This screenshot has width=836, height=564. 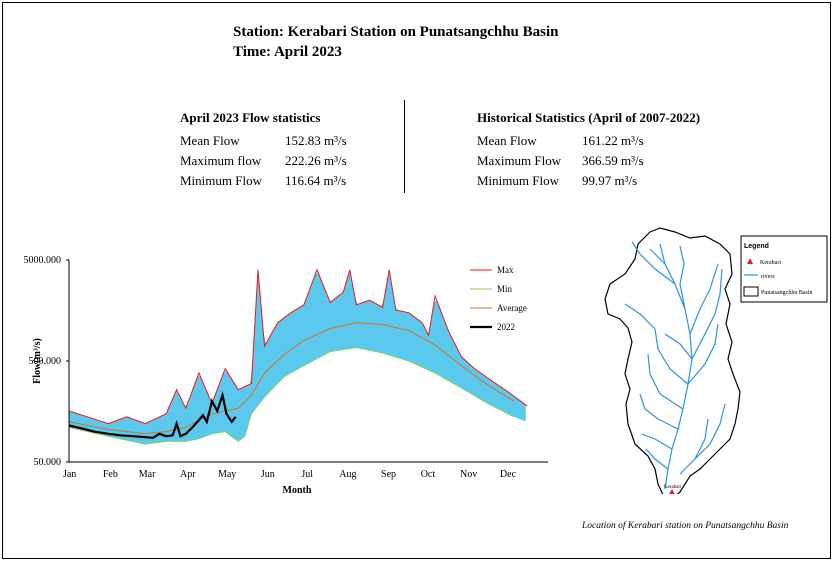 What do you see at coordinates (48, 462) in the screenshot?
I see `y-tick-label: 50.000` at bounding box center [48, 462].